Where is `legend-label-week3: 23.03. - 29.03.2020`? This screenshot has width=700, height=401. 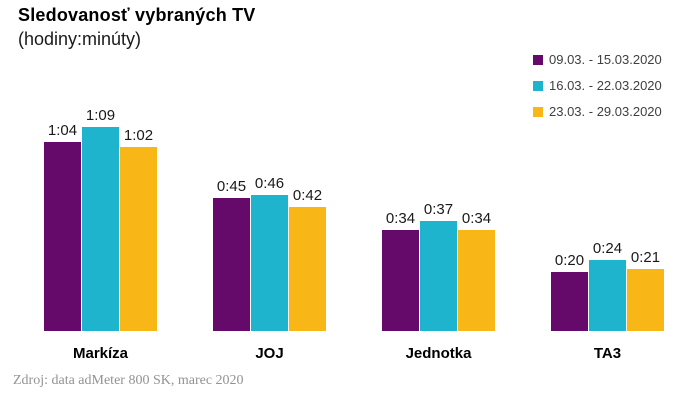 legend-label-week3: 23.03. - 29.03.2020 is located at coordinates (605, 111).